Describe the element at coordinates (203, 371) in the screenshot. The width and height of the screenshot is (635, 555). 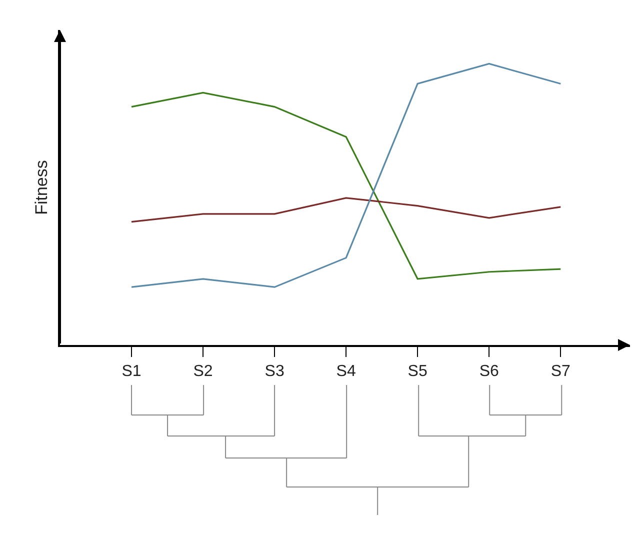
I see `x-tick-label: S2` at that location.